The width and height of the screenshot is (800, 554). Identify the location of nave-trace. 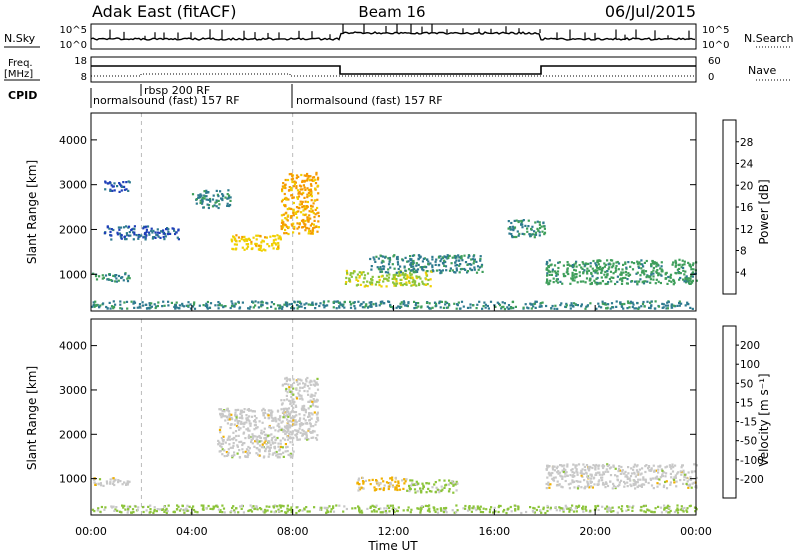
(393, 75).